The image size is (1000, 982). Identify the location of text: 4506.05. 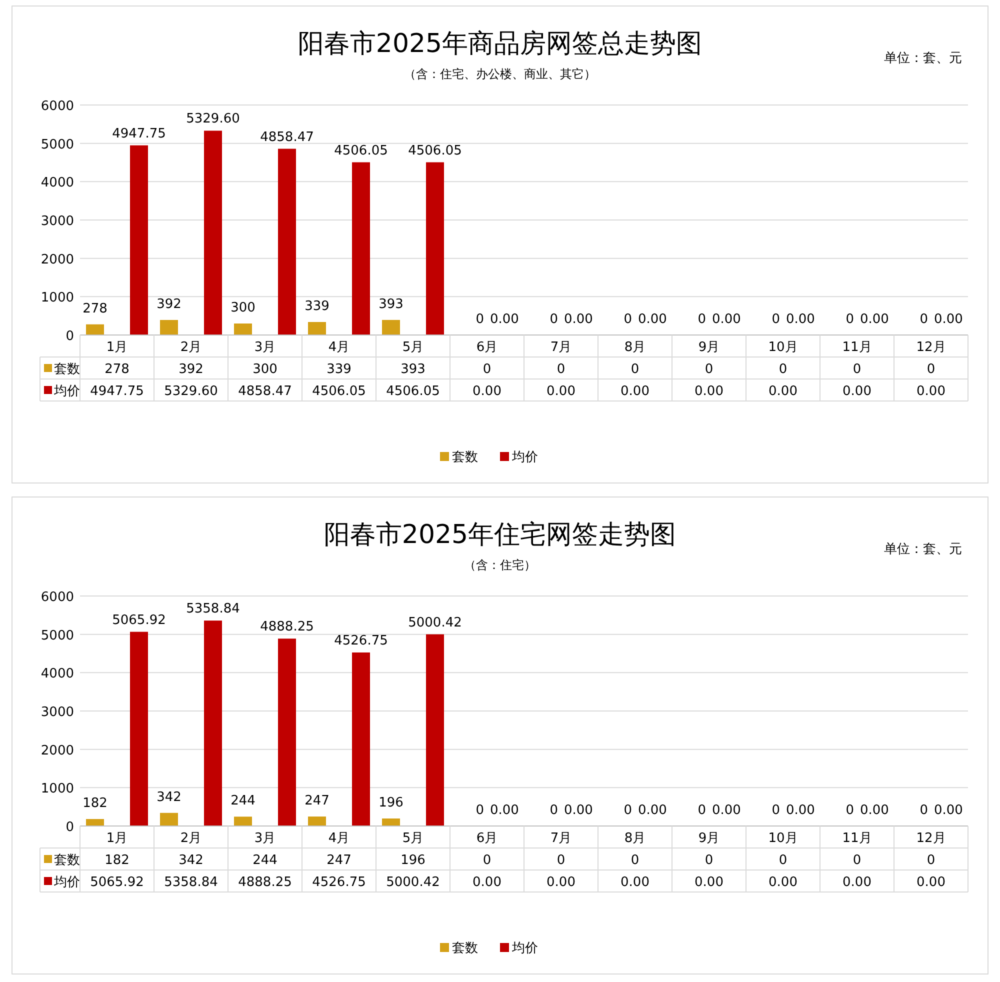
(361, 150).